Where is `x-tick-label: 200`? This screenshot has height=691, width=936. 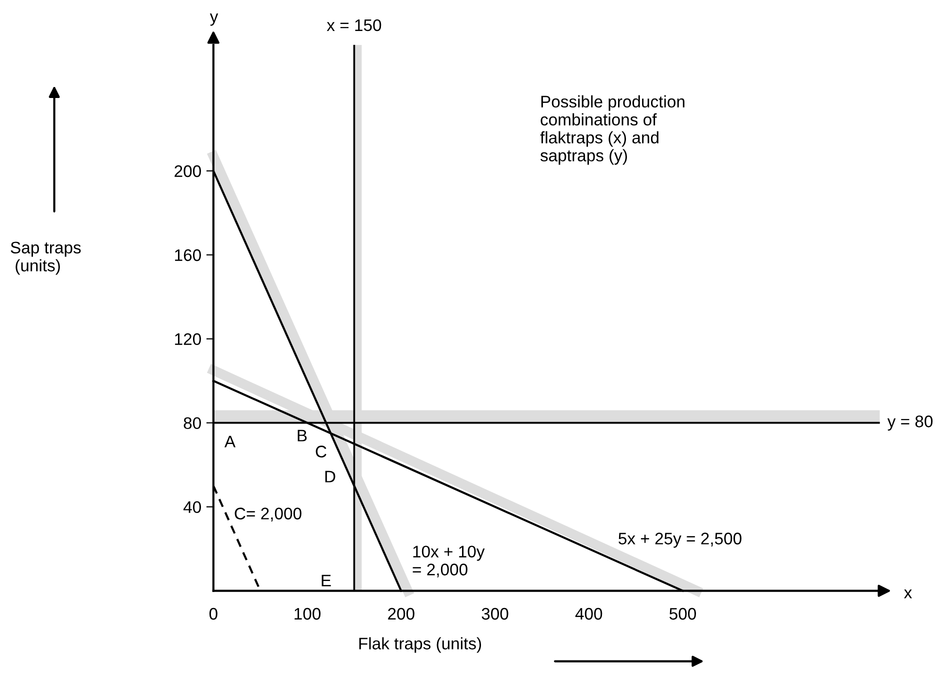
x-tick-label: 200 is located at coordinates (401, 614).